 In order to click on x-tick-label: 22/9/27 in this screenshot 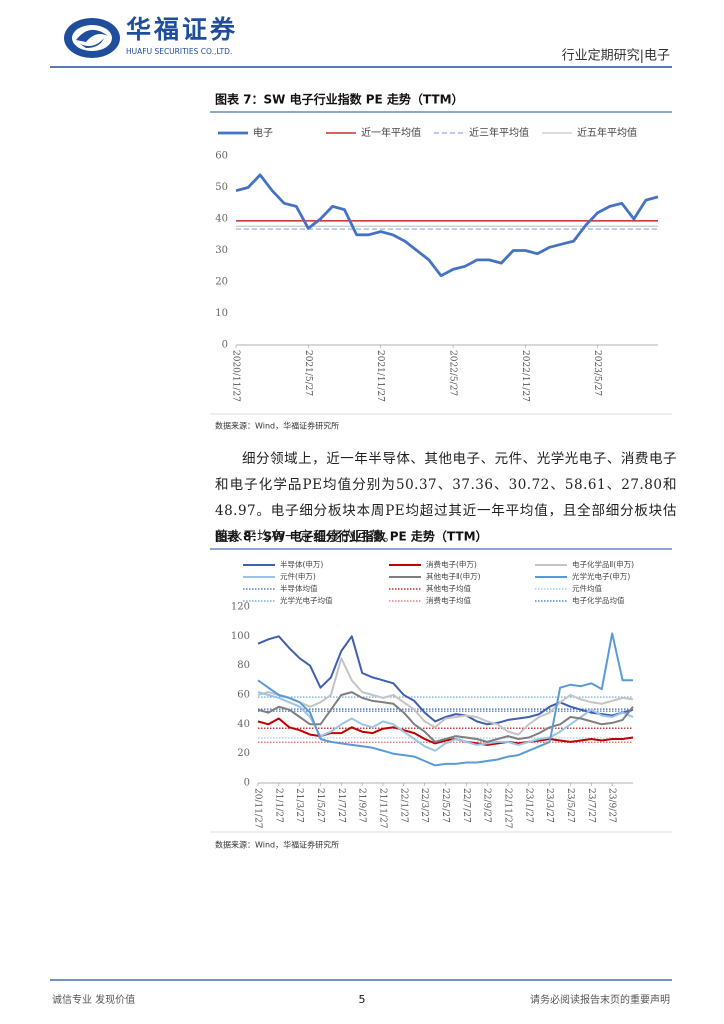, I will do `click(487, 805)`.